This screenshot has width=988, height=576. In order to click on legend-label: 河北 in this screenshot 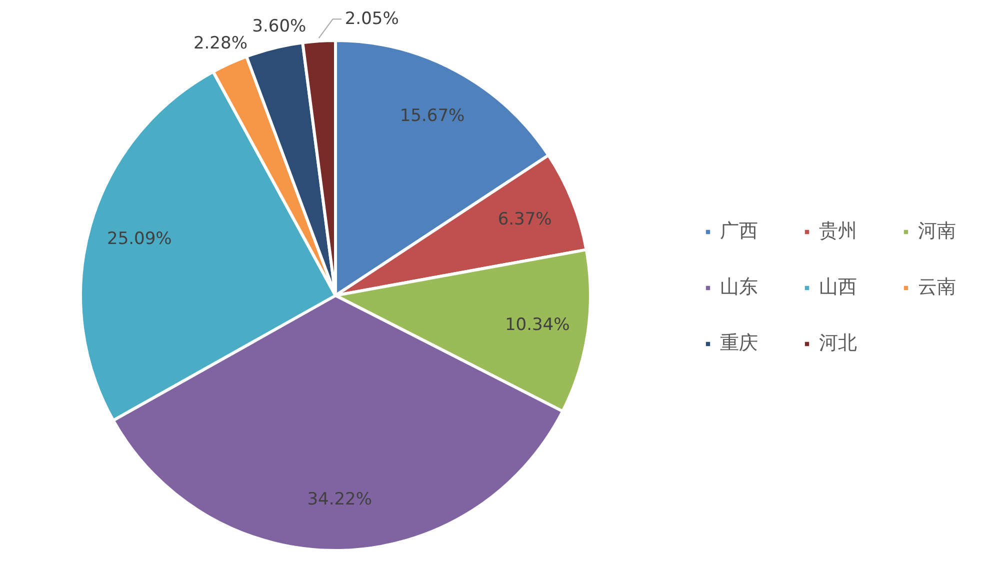, I will do `click(838, 343)`.